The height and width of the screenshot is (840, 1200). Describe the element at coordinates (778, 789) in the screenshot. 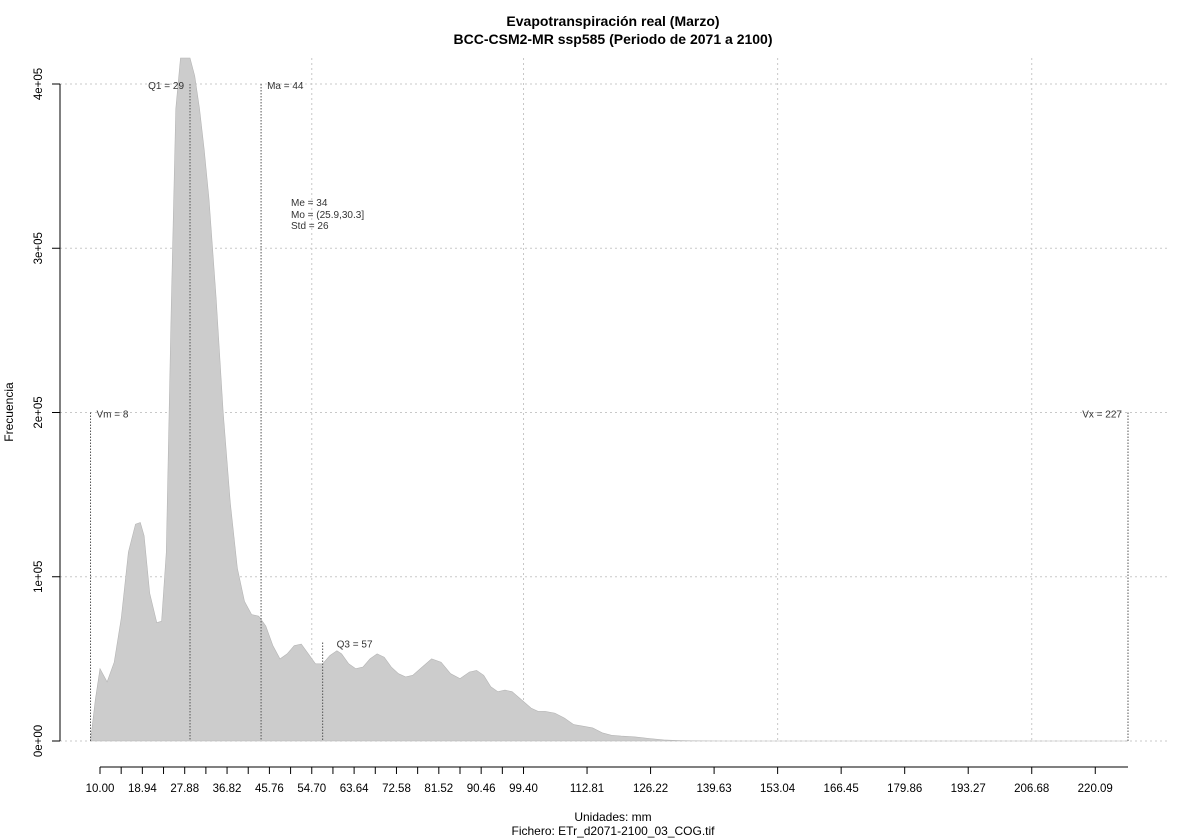

I see `x-tick-label: 153.04` at that location.